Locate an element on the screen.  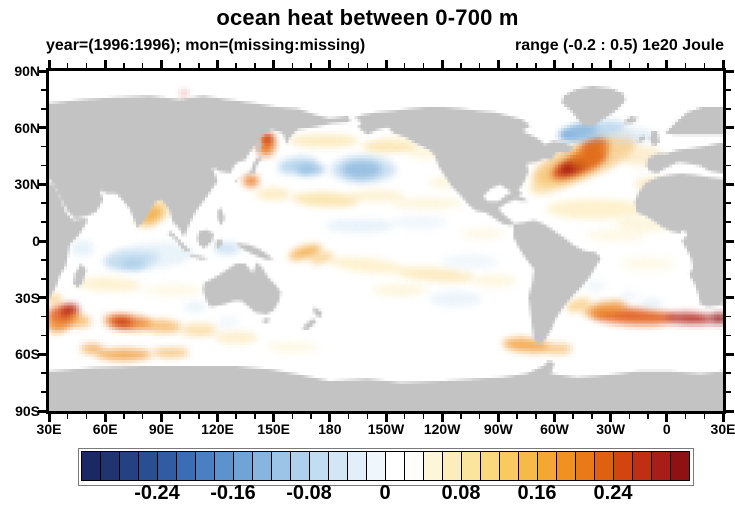
lat-tick-label: 30N is located at coordinates (27, 184).